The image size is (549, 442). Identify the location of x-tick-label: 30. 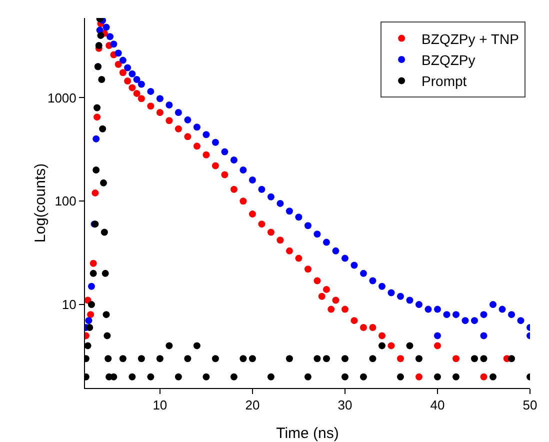
(345, 405).